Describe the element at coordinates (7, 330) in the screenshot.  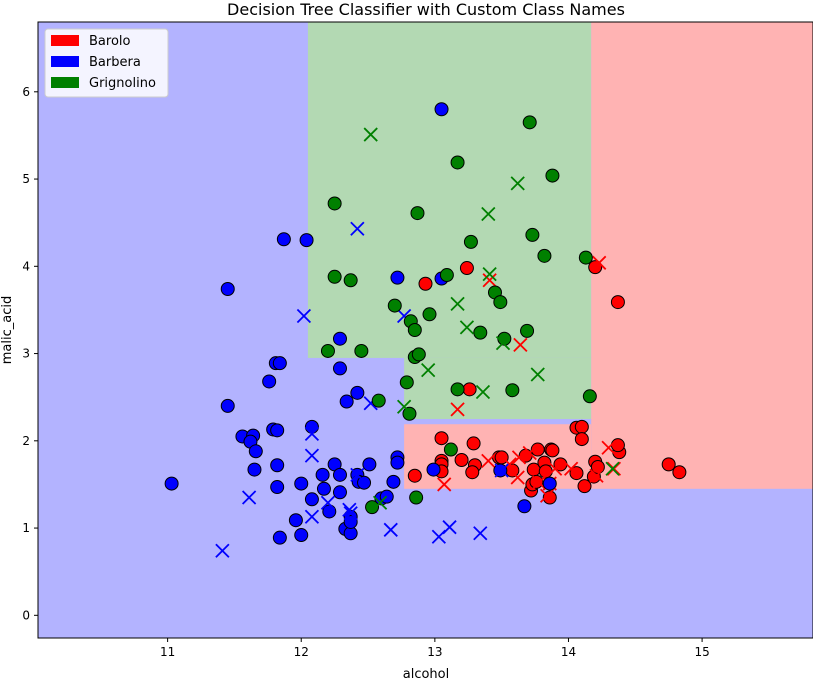
I see `y-axis-label: malic_acid` at that location.